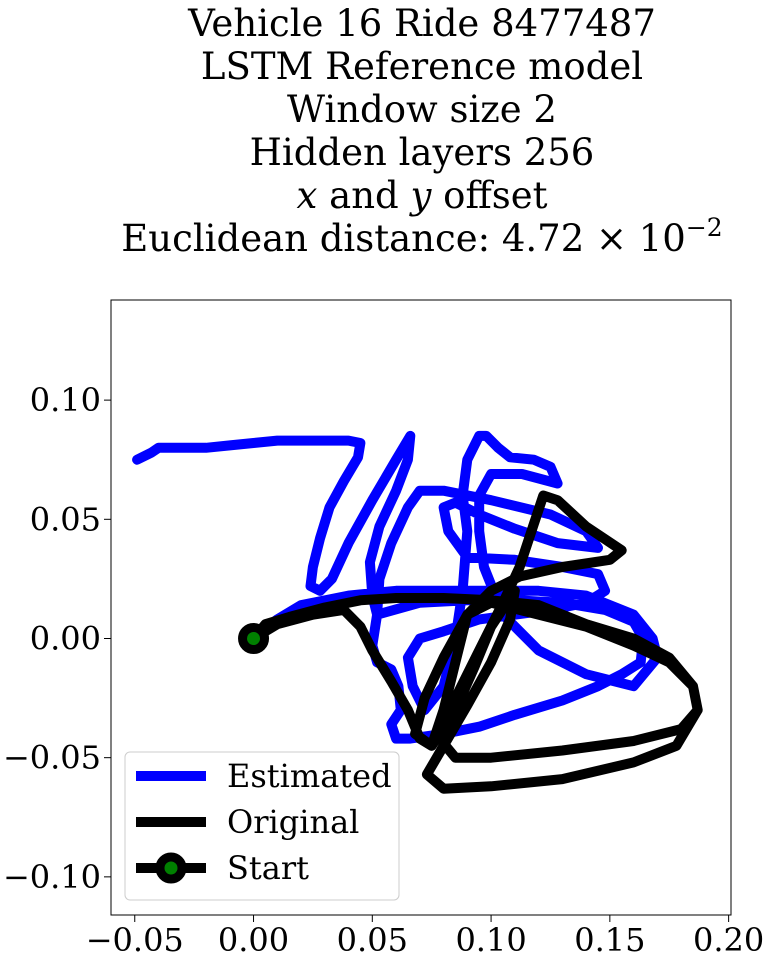 This screenshot has height=962, width=772. Describe the element at coordinates (372, 940) in the screenshot. I see `x-tick-label: 0.05` at that location.